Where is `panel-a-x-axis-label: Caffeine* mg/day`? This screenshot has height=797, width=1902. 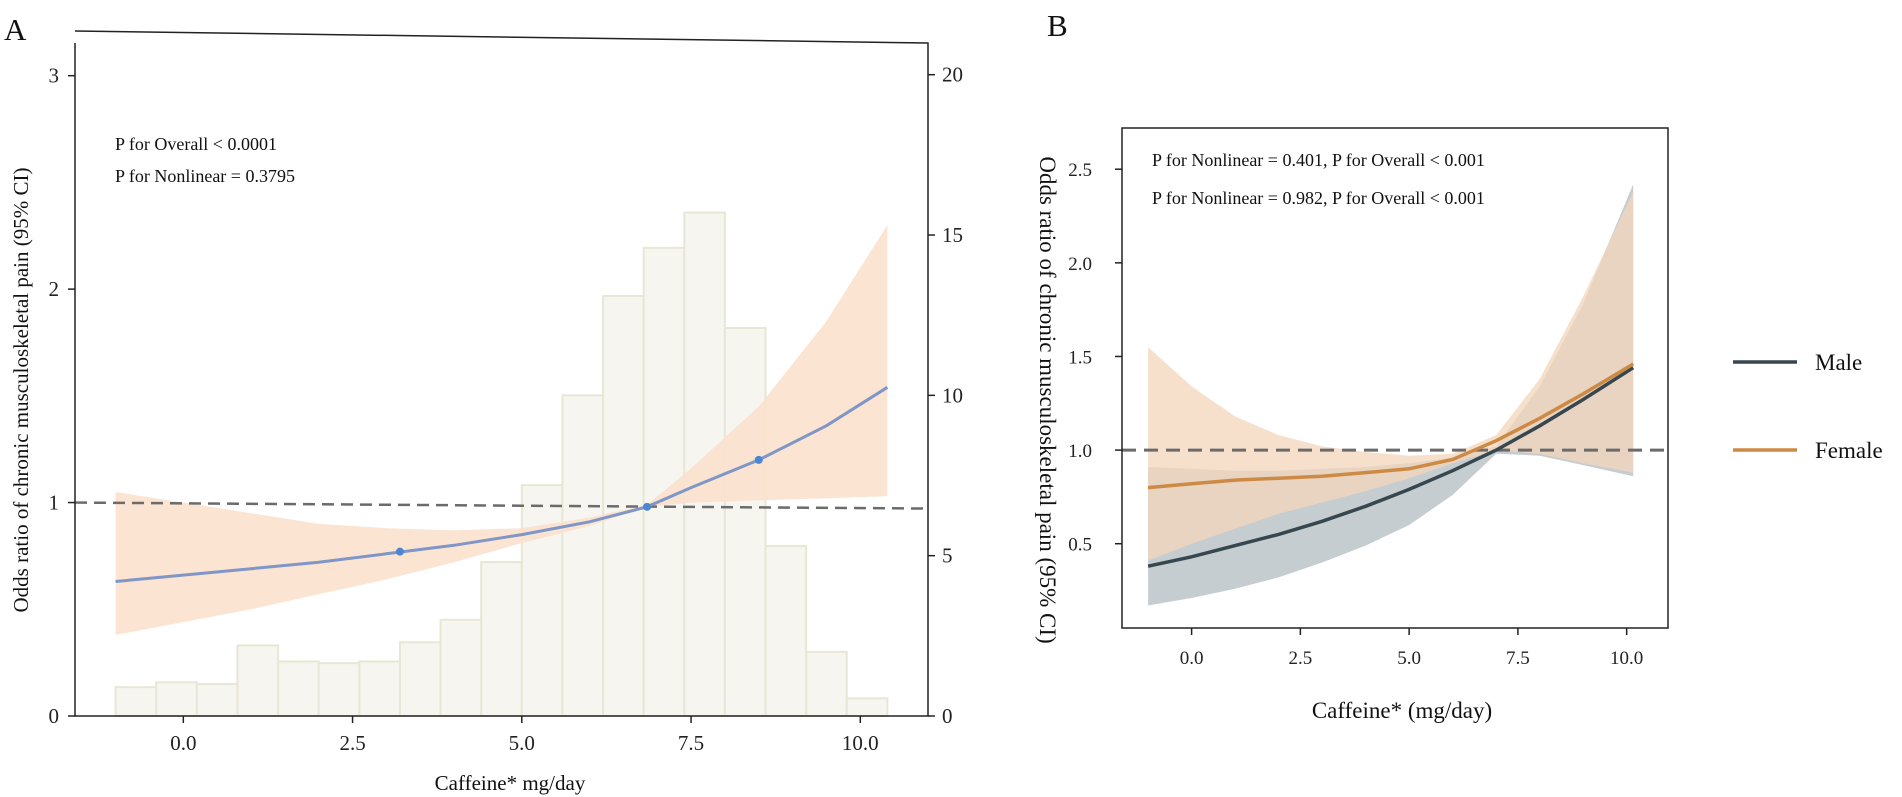 panel-a-x-axis-label: Caffeine* mg/day is located at coordinates (510, 783).